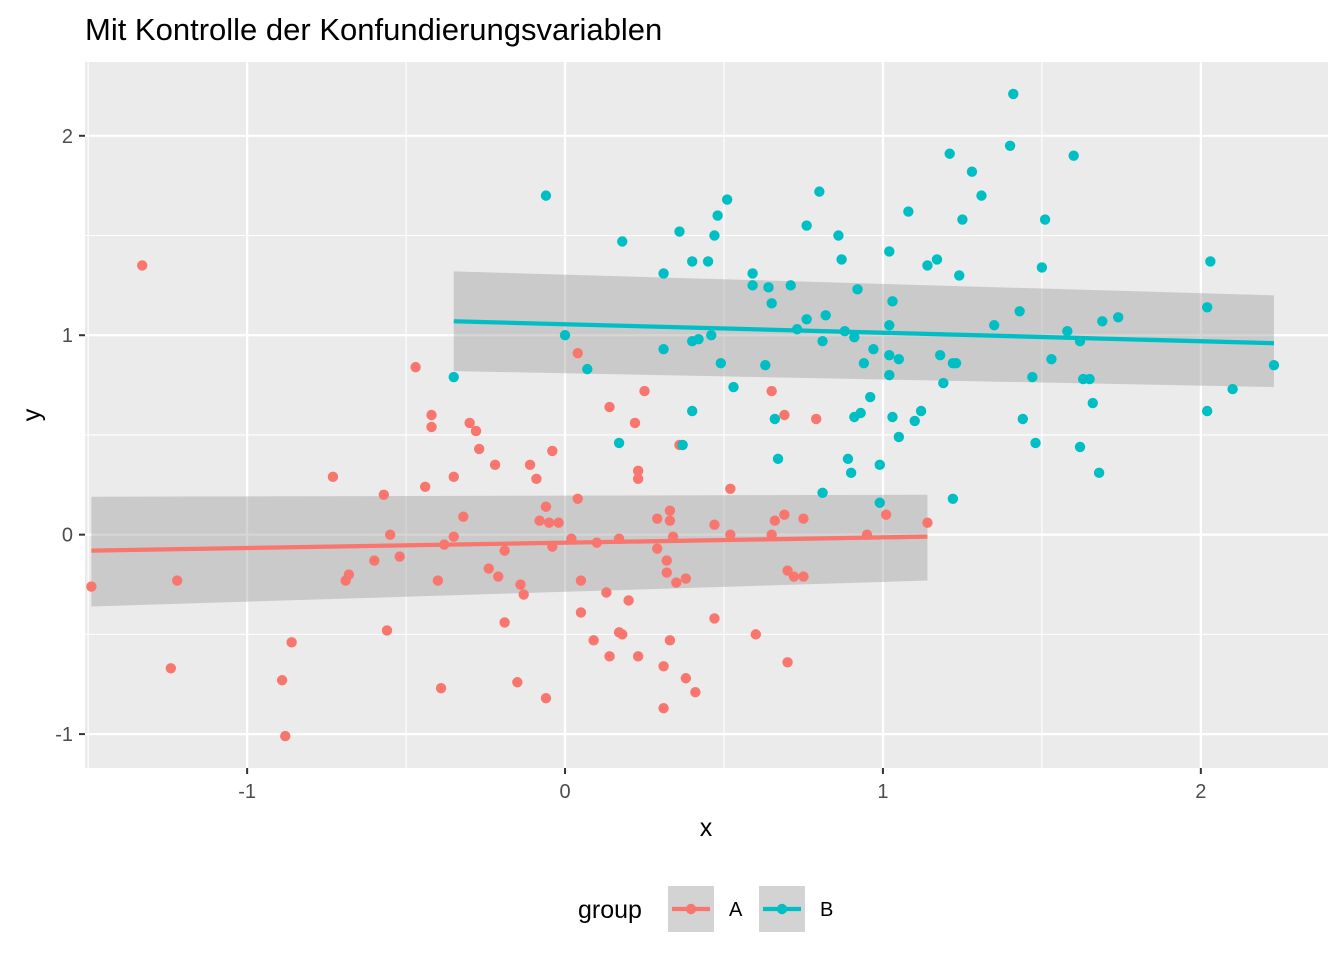 The height and width of the screenshot is (960, 1344). I want to click on y-axis-title: y, so click(32, 414).